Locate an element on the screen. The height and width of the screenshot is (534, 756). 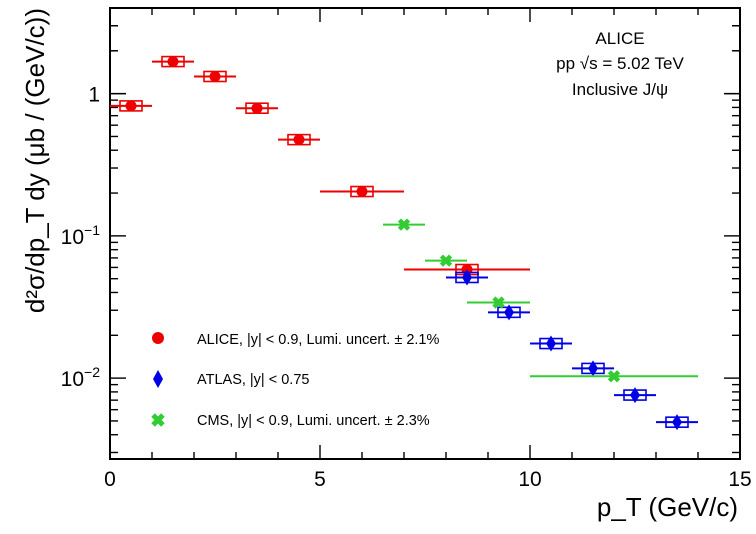
legend-label-cms: CMS, |y| < 0.9, Lumi. uncert. ± 2.3% is located at coordinates (313, 421).